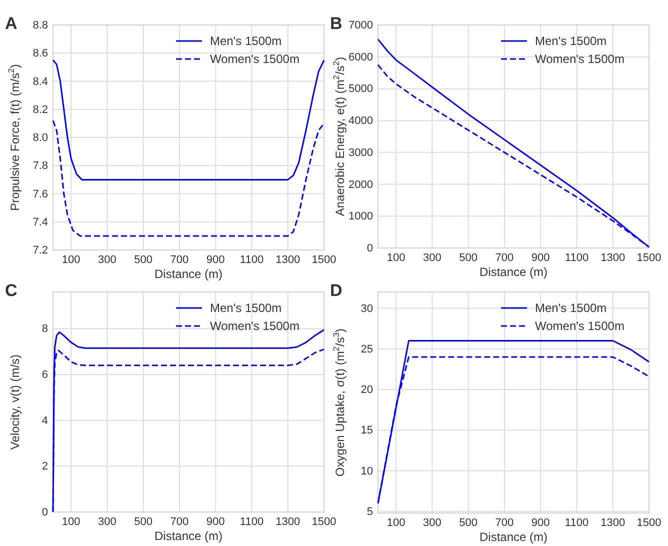 Image resolution: width=668 pixels, height=546 pixels. Describe the element at coordinates (40, 194) in the screenshot. I see `y-tick-label: 7.6` at that location.